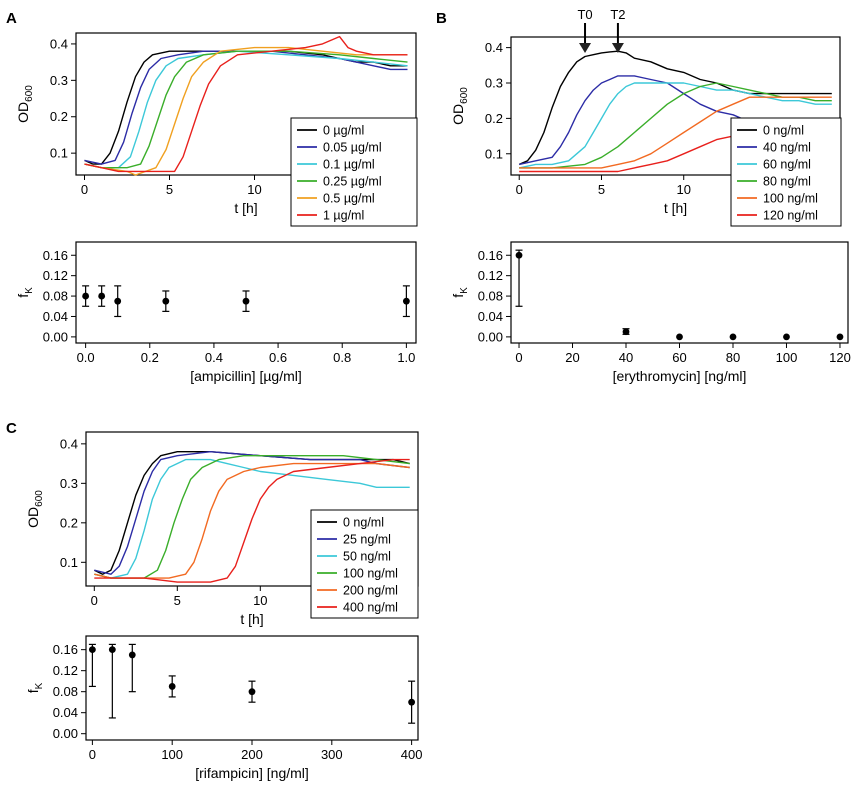 The image size is (856, 796). I want to click on legend-entry: 1 µg/ml, so click(343, 216).